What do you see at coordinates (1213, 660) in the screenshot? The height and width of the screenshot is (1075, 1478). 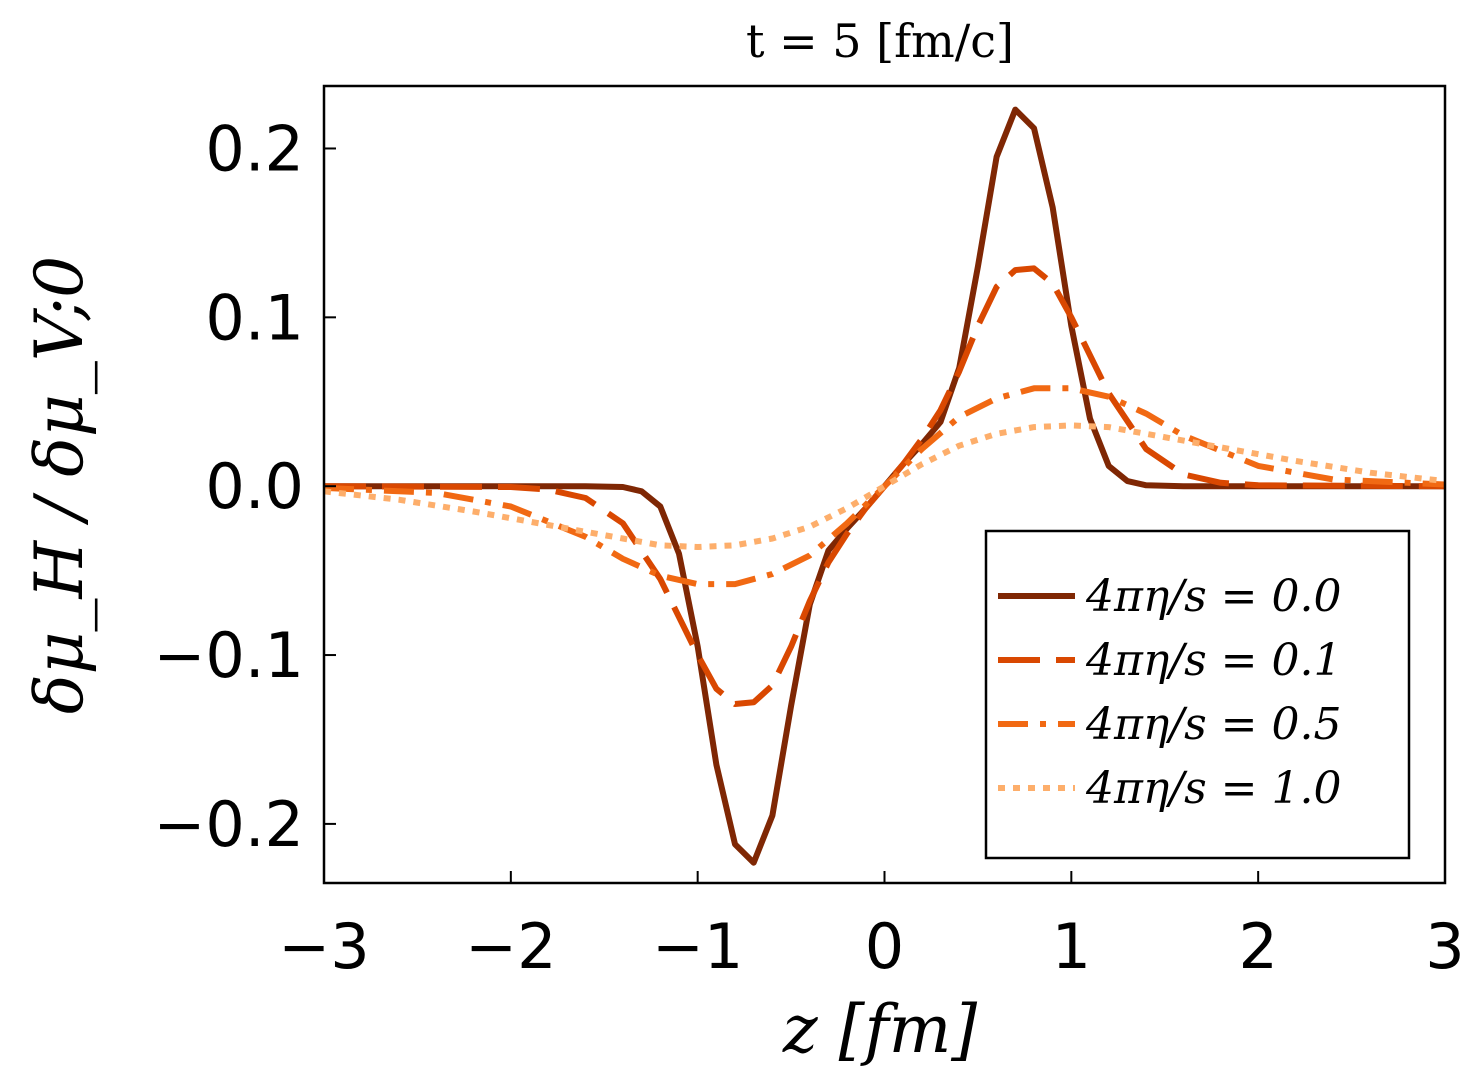 I see `legend-label-1: 4πη/s = 0.1` at bounding box center [1213, 660].